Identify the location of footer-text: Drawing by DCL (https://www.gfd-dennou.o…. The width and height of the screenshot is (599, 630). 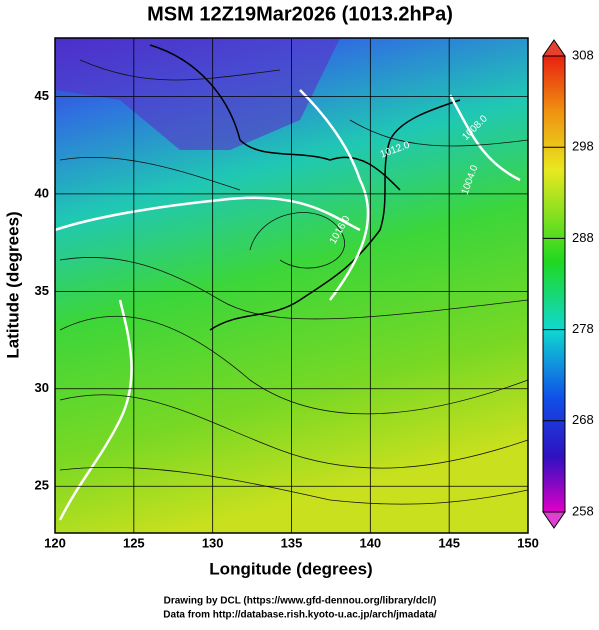
(300, 601).